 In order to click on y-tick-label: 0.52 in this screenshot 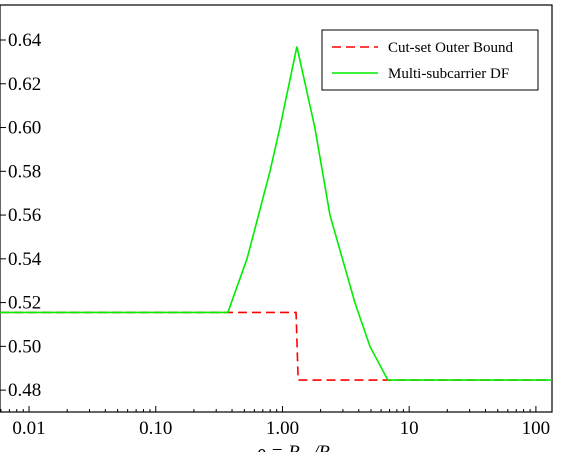, I will do `click(24, 303)`.